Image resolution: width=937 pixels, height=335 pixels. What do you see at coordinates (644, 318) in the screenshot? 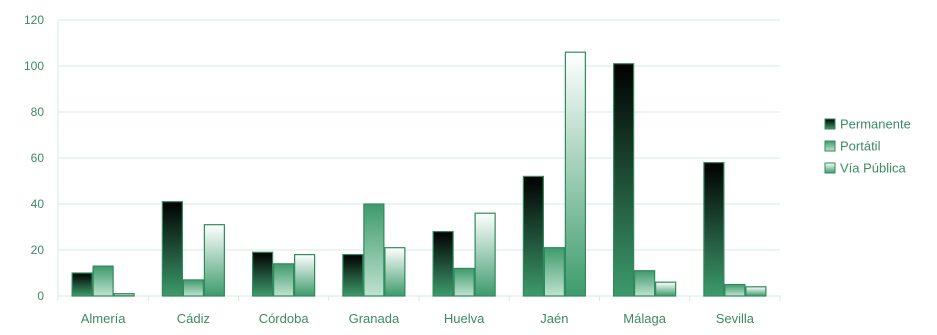
I see `x-tick-label: Málaga` at bounding box center [644, 318].